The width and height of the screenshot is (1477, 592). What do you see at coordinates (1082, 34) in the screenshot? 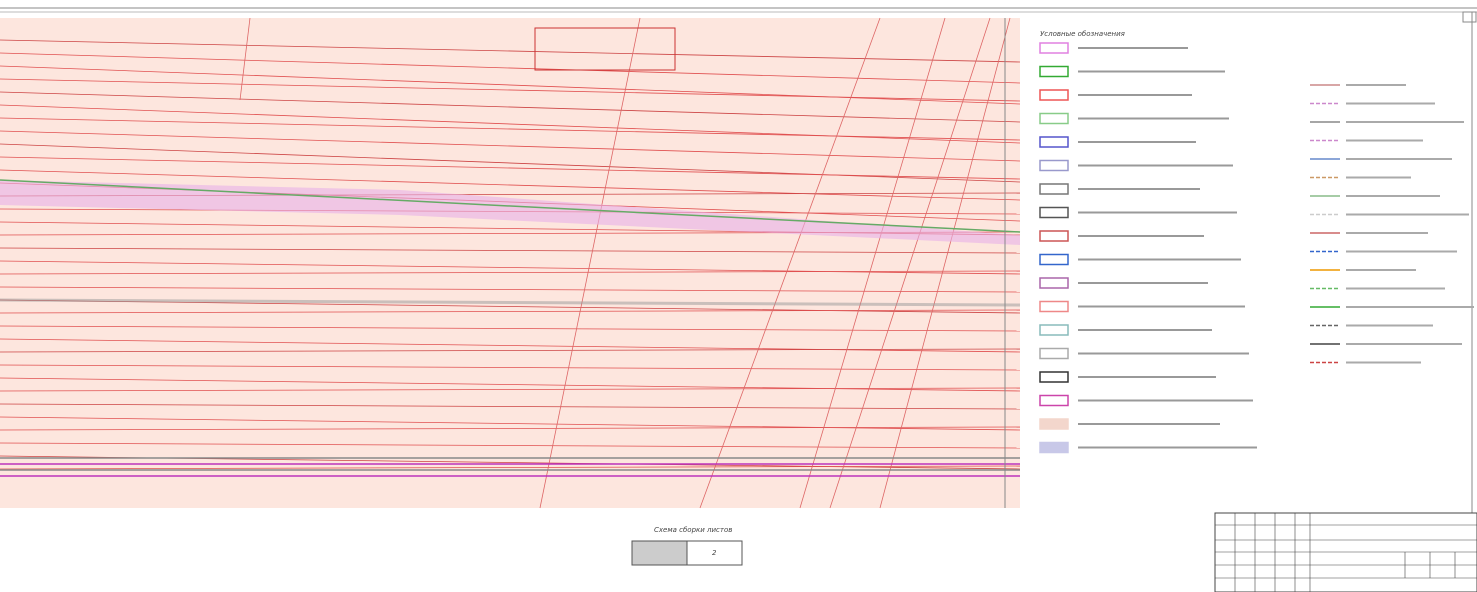
I see `legend-title: Условные обозначения` at bounding box center [1082, 34].